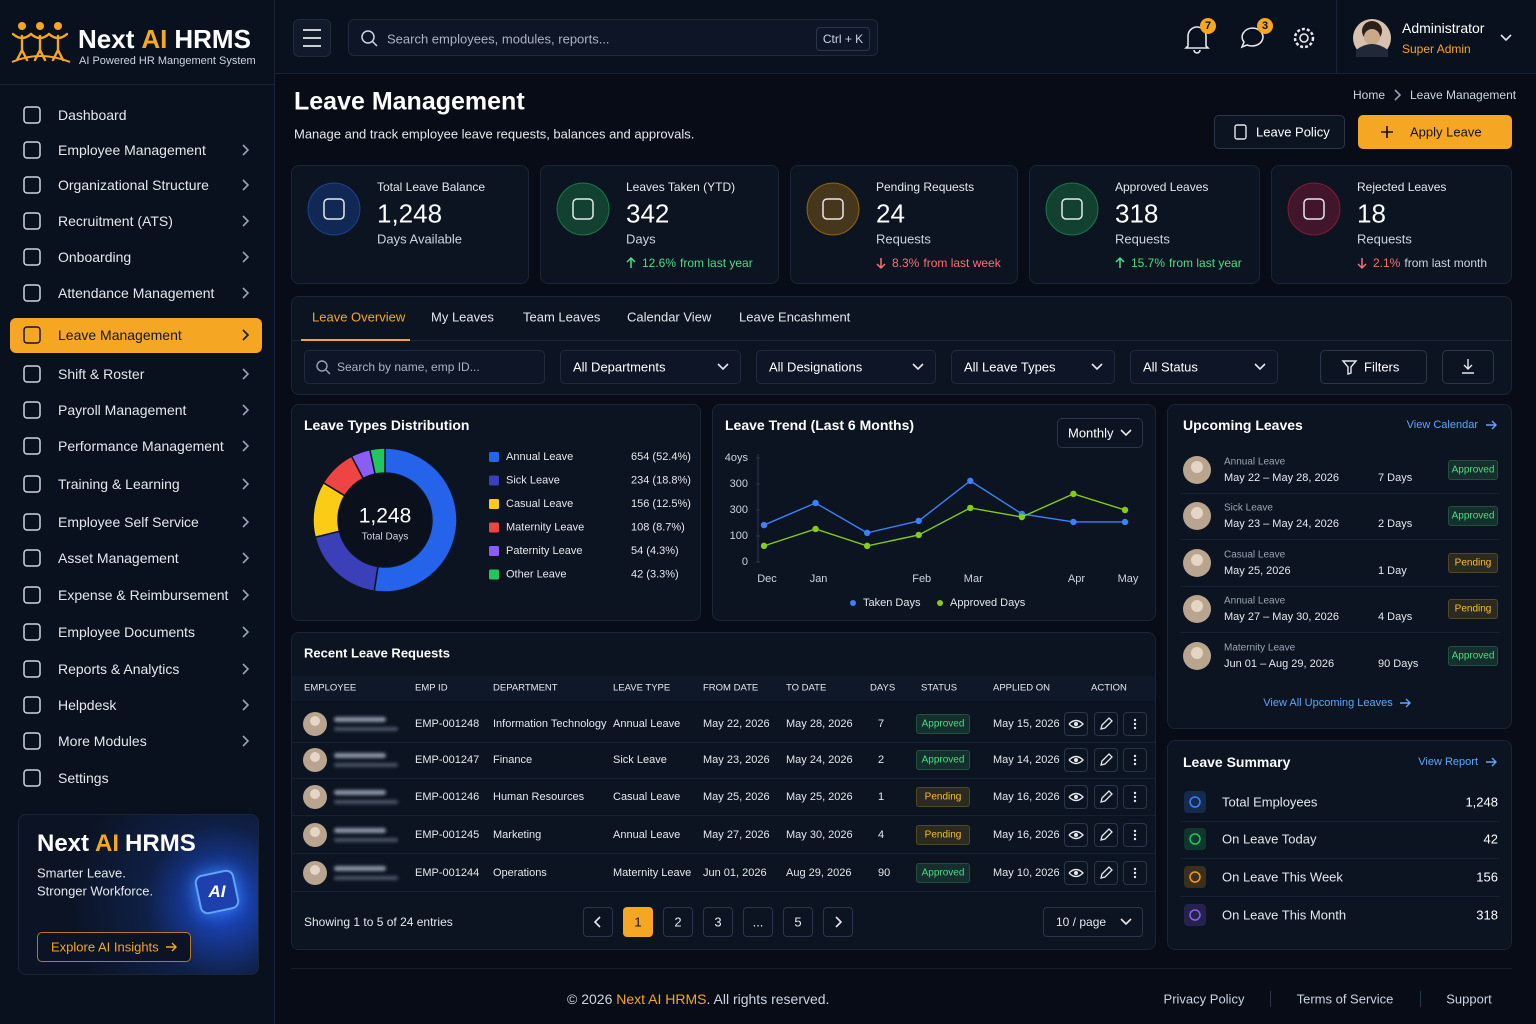 This screenshot has height=1024, width=1536. What do you see at coordinates (598, 922) in the screenshot?
I see `page-prev` at bounding box center [598, 922].